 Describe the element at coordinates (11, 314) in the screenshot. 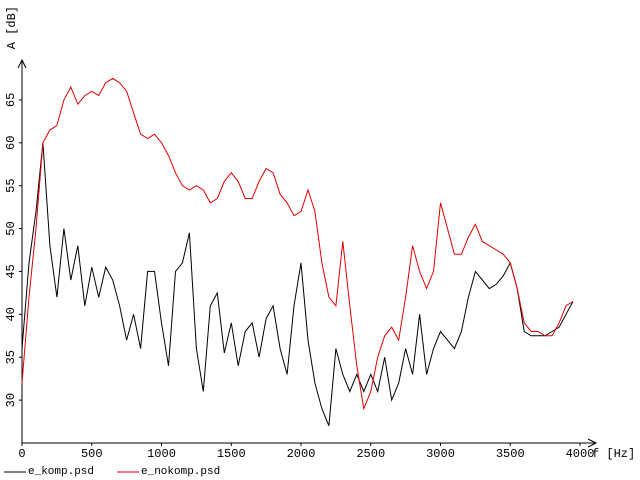

I see `y-tick-label: 40` at that location.